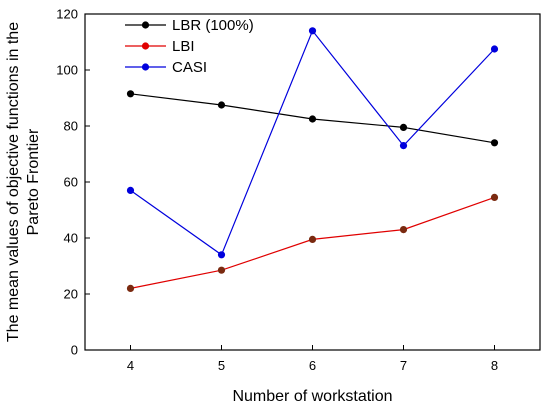  What do you see at coordinates (494, 365) in the screenshot?
I see `x-tick-label: 8` at bounding box center [494, 365].